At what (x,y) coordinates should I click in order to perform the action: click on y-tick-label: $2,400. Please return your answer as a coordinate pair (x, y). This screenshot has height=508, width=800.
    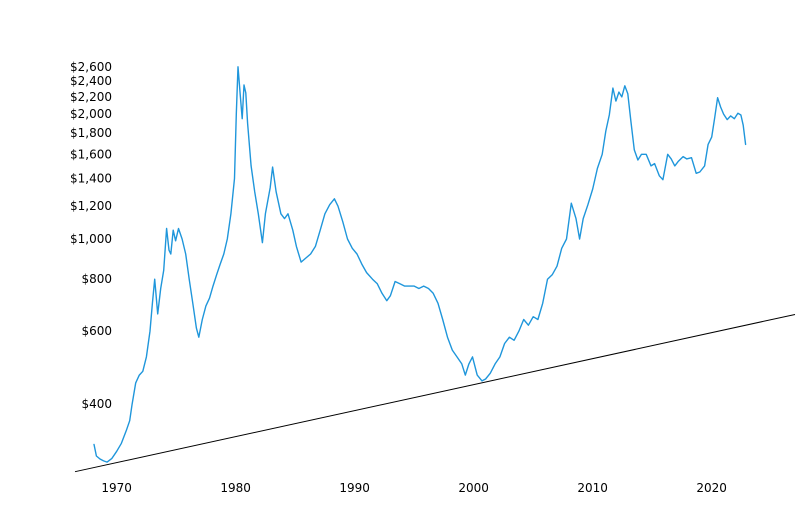
    Looking at the image, I should click on (91, 81).